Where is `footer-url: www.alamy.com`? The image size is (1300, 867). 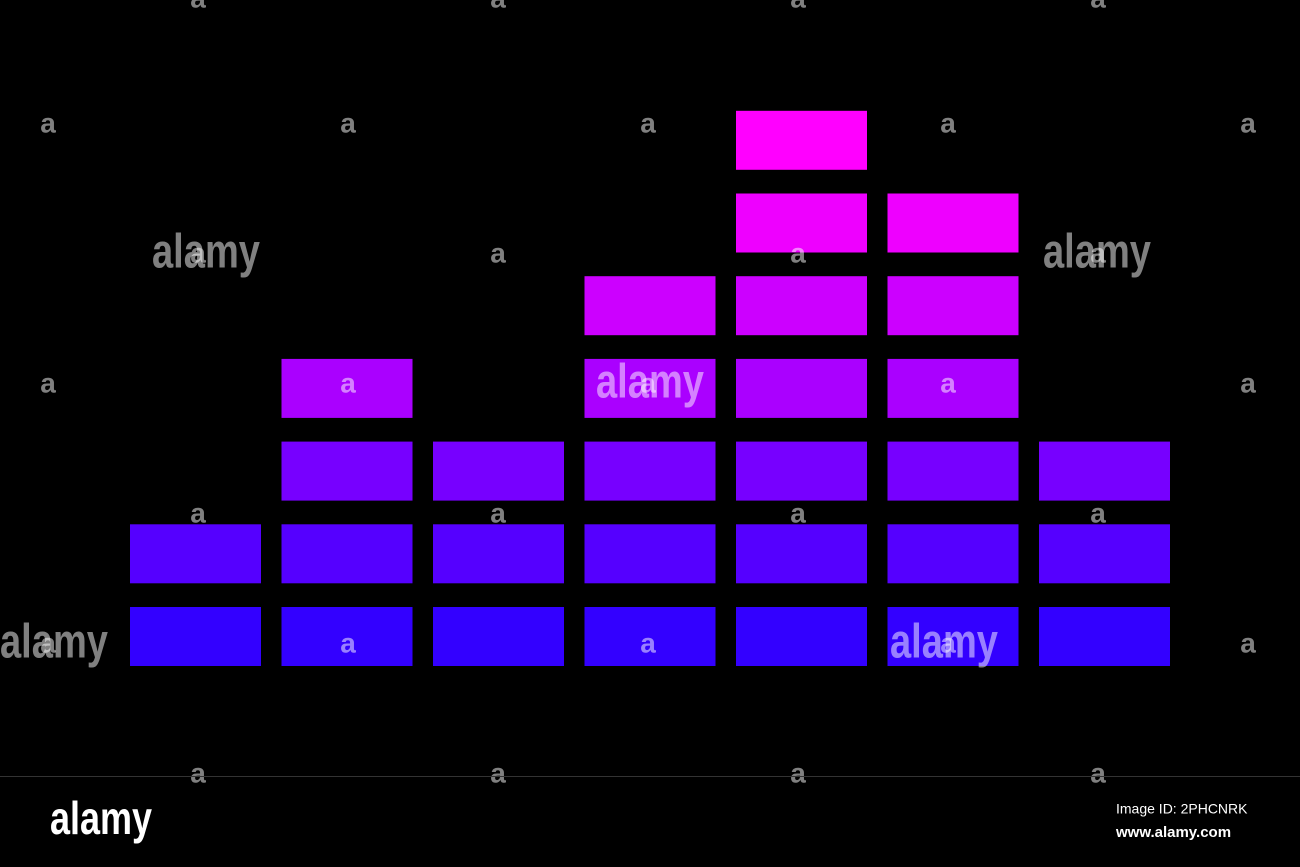 footer-url: www.alamy.com is located at coordinates (1173, 832).